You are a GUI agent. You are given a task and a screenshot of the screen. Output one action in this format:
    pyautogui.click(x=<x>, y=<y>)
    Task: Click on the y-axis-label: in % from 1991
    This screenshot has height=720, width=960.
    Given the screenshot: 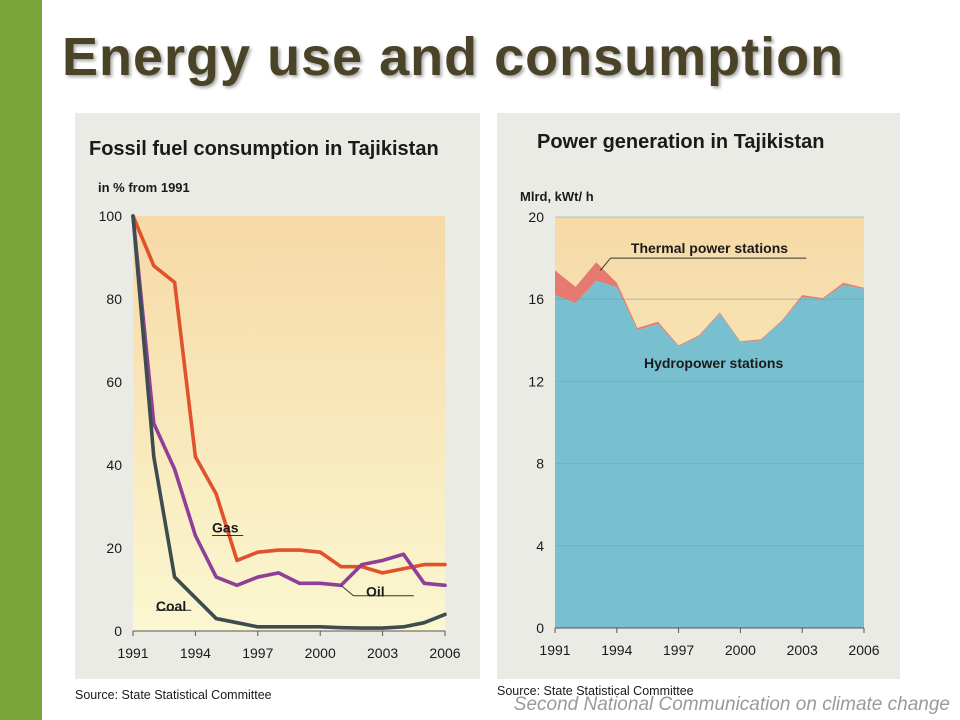 What is the action you would take?
    pyautogui.click(x=144, y=187)
    